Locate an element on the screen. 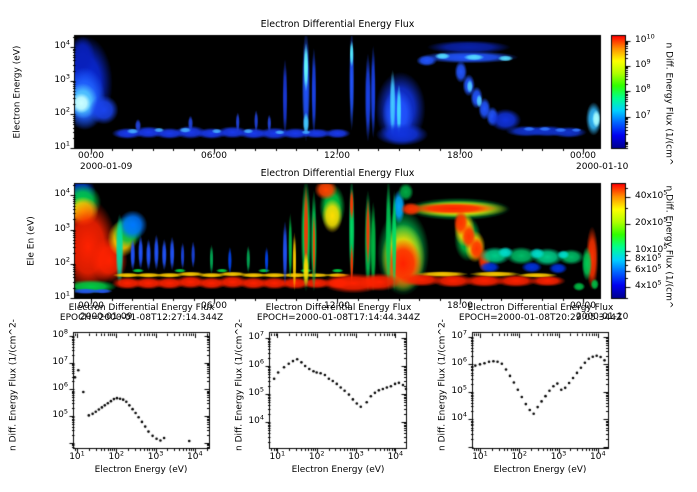 This screenshot has width=697, height=492. colorbar-tick-label: 20x105 is located at coordinates (651, 221).